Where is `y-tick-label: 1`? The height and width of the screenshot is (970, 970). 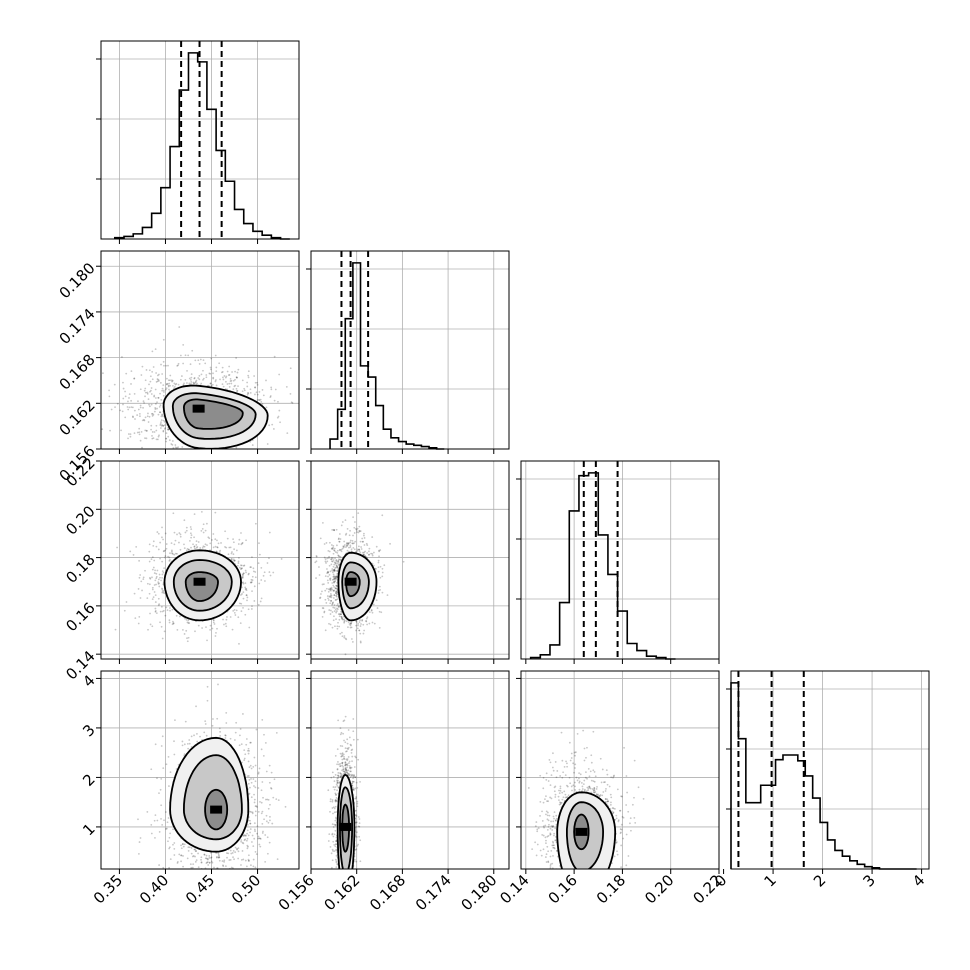 y-tick-label: 1 is located at coordinates (88, 829).